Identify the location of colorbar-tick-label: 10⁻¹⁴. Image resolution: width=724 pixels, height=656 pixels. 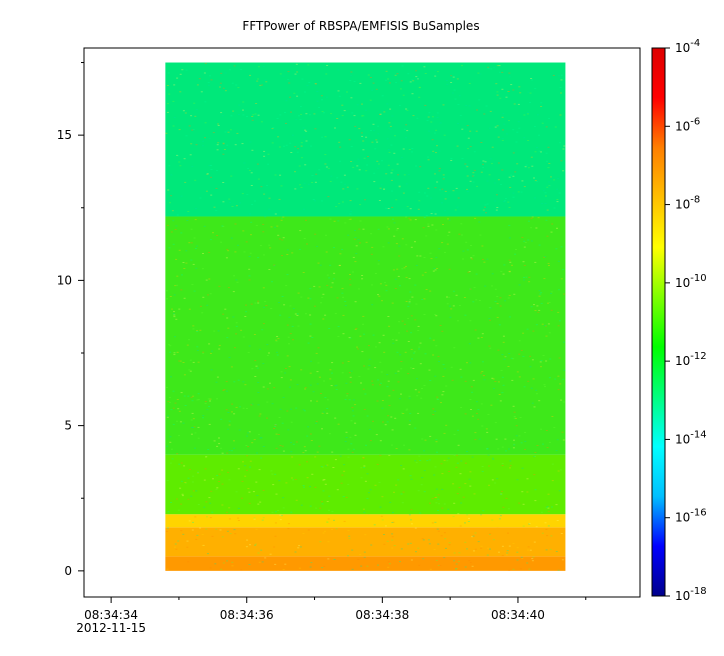
(691, 437).